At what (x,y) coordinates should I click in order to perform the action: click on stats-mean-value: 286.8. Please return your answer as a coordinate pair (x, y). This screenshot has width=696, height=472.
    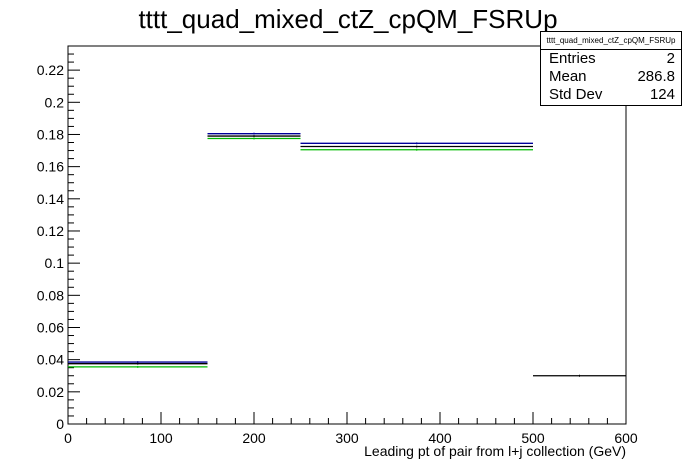
    Looking at the image, I should click on (656, 76).